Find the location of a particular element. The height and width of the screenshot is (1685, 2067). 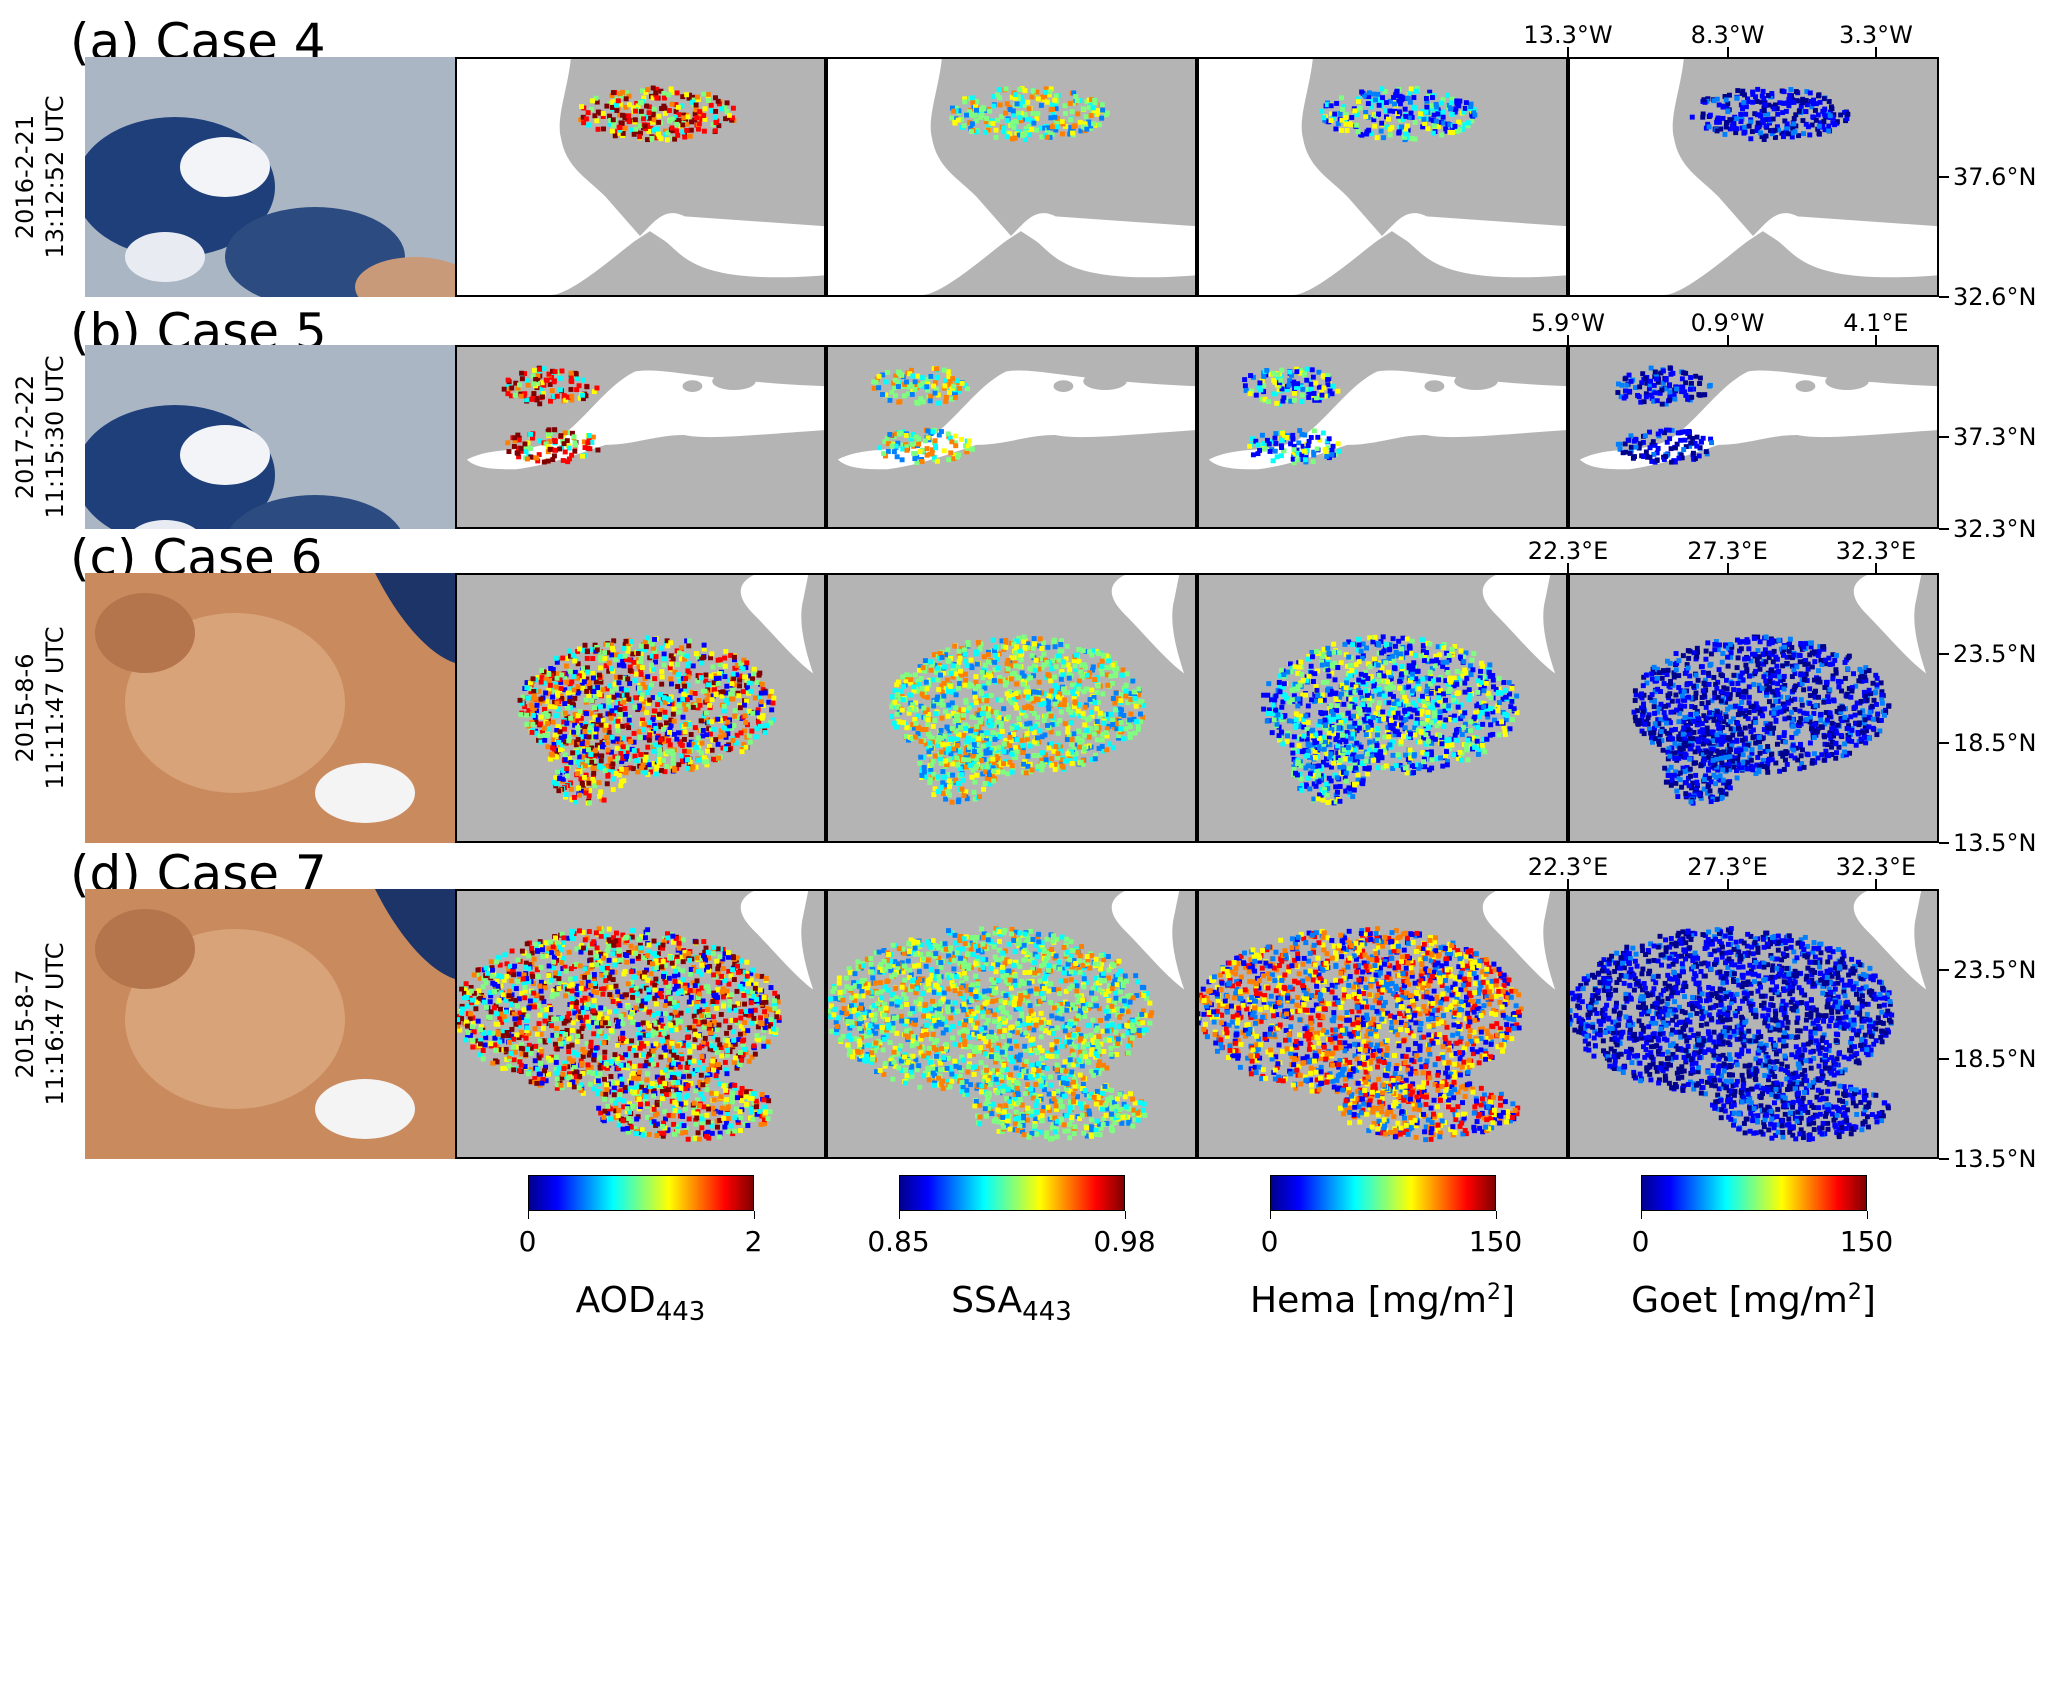

hema-map is located at coordinates (1382, 177).